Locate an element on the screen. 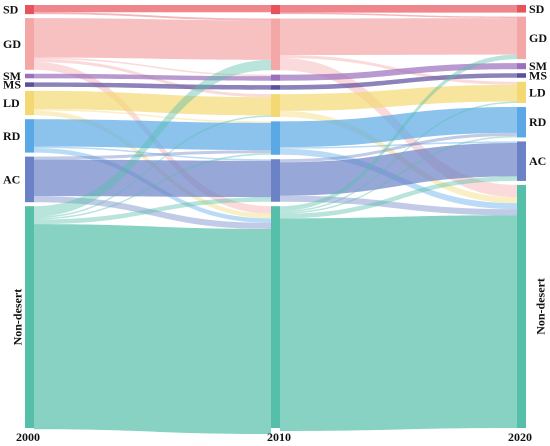 This screenshot has height=446, width=550. year-label-2010: 2010 is located at coordinates (279, 437).